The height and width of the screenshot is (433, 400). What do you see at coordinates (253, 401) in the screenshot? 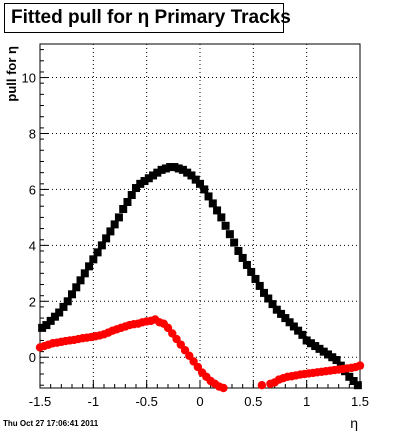
I see `x-tick-label: 0.5` at bounding box center [253, 401].